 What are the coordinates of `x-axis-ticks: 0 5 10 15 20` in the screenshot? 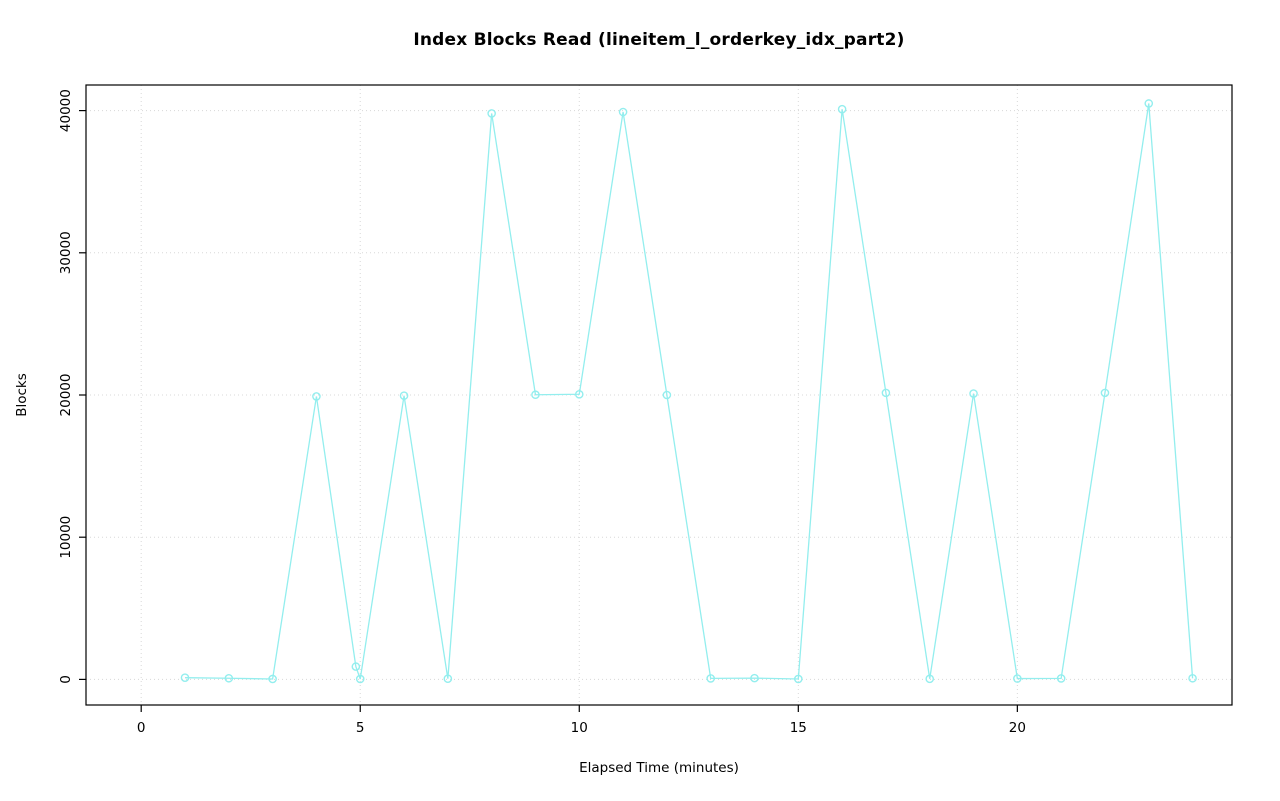 It's located at (581, 720).